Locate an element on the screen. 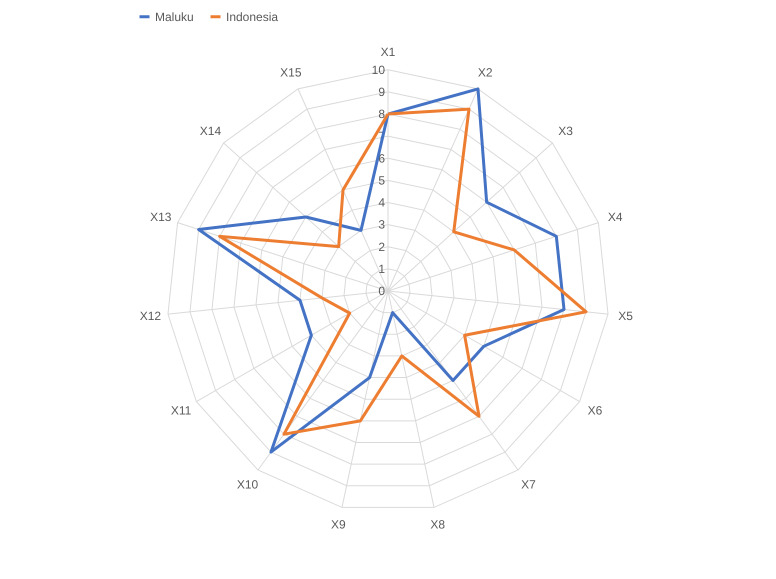 The width and height of the screenshot is (776, 579). spoke-label: X7 is located at coordinates (528, 484).